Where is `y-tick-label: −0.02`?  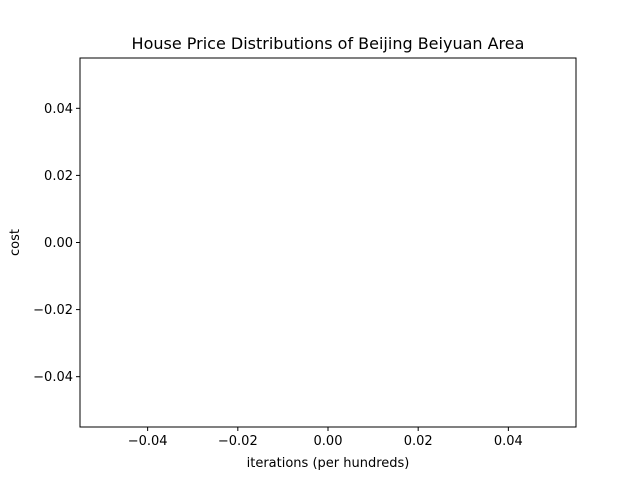
y-tick-label: −0.02 is located at coordinates (53, 310).